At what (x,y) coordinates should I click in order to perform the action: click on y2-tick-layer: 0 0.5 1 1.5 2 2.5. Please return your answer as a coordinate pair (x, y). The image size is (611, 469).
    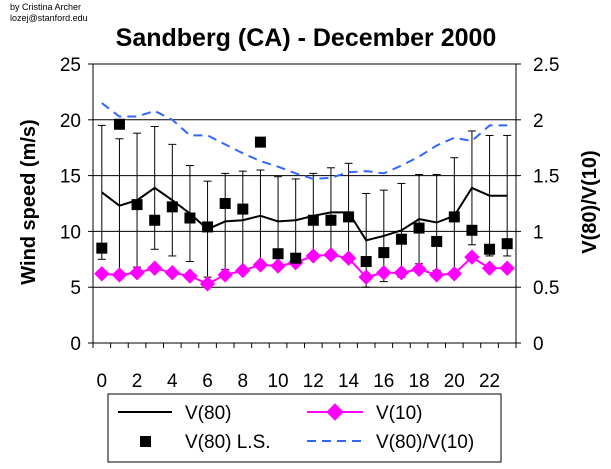
    Looking at the image, I should click on (537, 205).